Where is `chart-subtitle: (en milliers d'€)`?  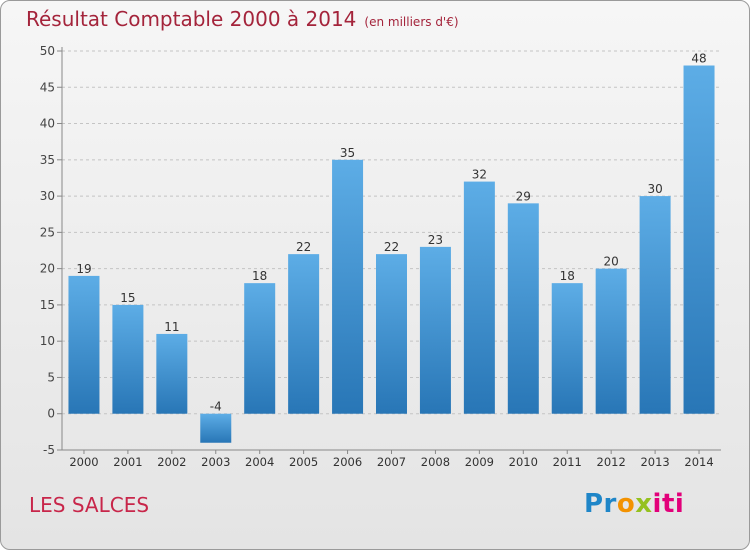
chart-subtitle: (en milliers d'€) is located at coordinates (411, 22).